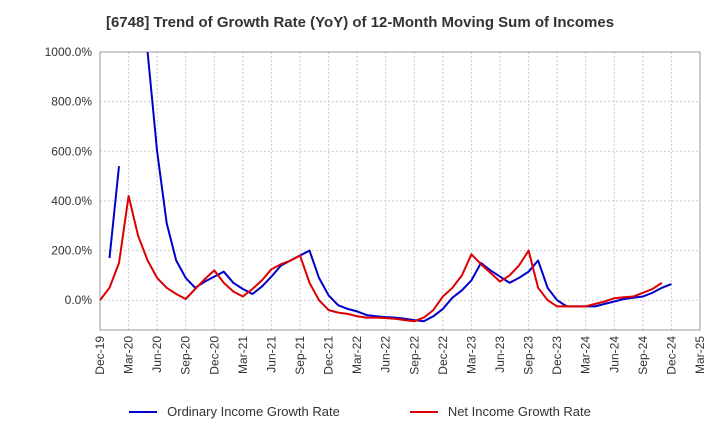 The height and width of the screenshot is (440, 720). What do you see at coordinates (519, 411) in the screenshot?
I see `legend-label-net: Net Income Growth Rate` at bounding box center [519, 411].